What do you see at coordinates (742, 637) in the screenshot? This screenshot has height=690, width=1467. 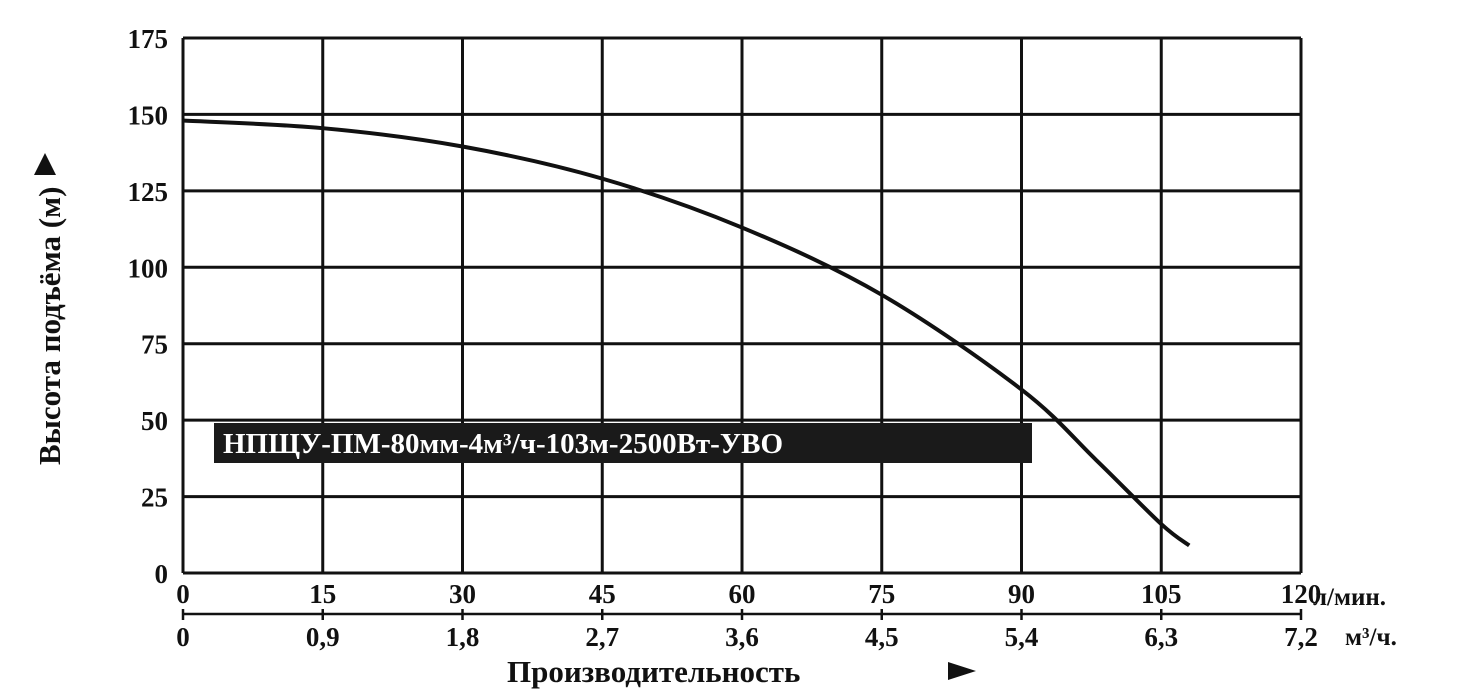 I see `x2-tick-label: 3,6` at bounding box center [742, 637].